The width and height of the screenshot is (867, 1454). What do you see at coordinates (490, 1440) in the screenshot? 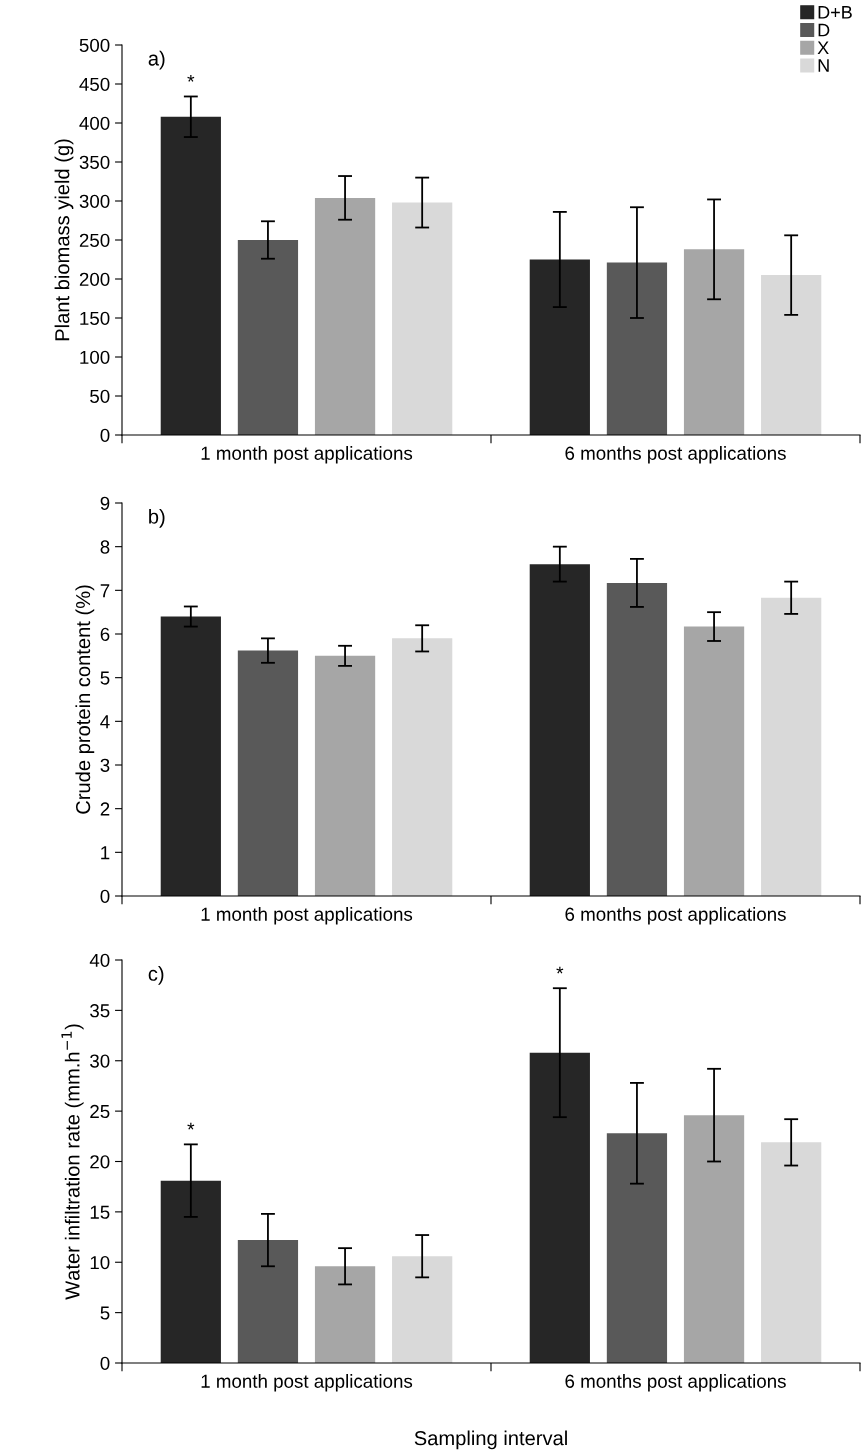
I see `x-axis-title: Sampling interval` at bounding box center [490, 1440].